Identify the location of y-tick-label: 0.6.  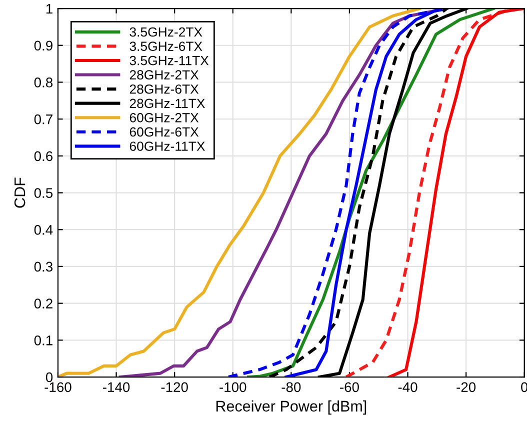
(43, 156).